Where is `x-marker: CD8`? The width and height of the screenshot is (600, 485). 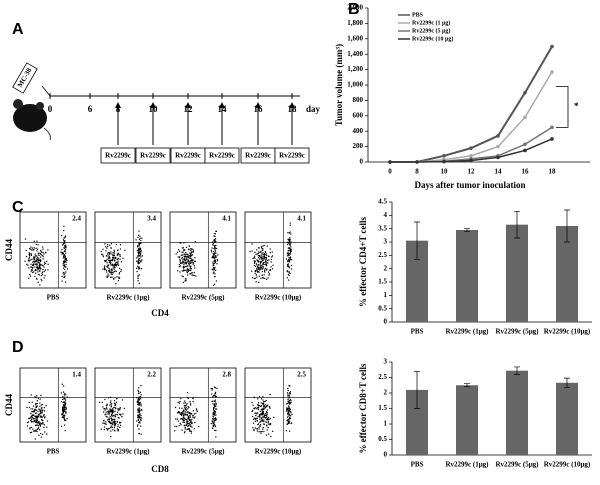 x-marker: CD8 is located at coordinates (160, 469).